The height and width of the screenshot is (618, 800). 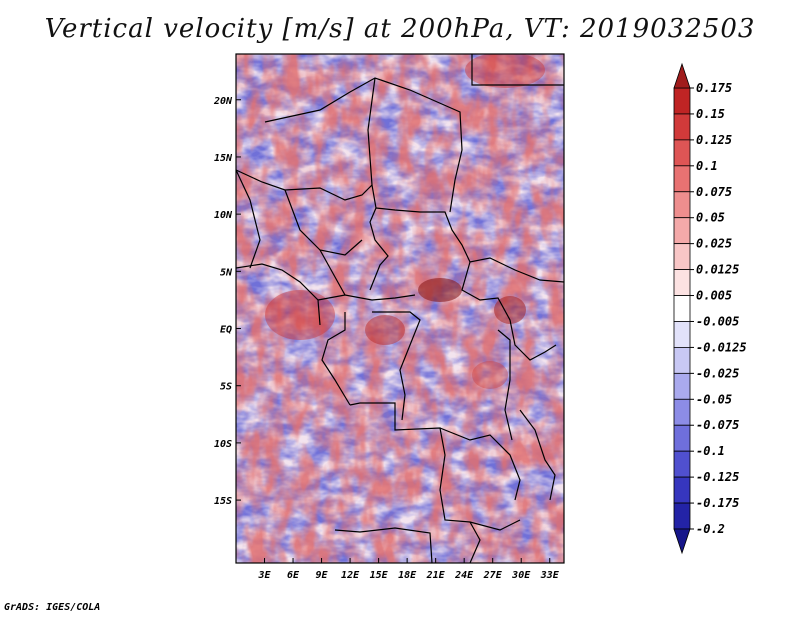 What do you see at coordinates (226, 272) in the screenshot?
I see `lat-tick-label: 5N` at bounding box center [226, 272].